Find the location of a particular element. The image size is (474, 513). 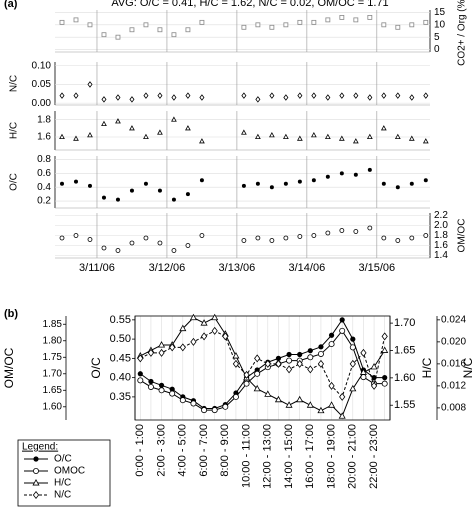

y-axis-label: CO2+ / Org (%) is located at coordinates (462, 33).